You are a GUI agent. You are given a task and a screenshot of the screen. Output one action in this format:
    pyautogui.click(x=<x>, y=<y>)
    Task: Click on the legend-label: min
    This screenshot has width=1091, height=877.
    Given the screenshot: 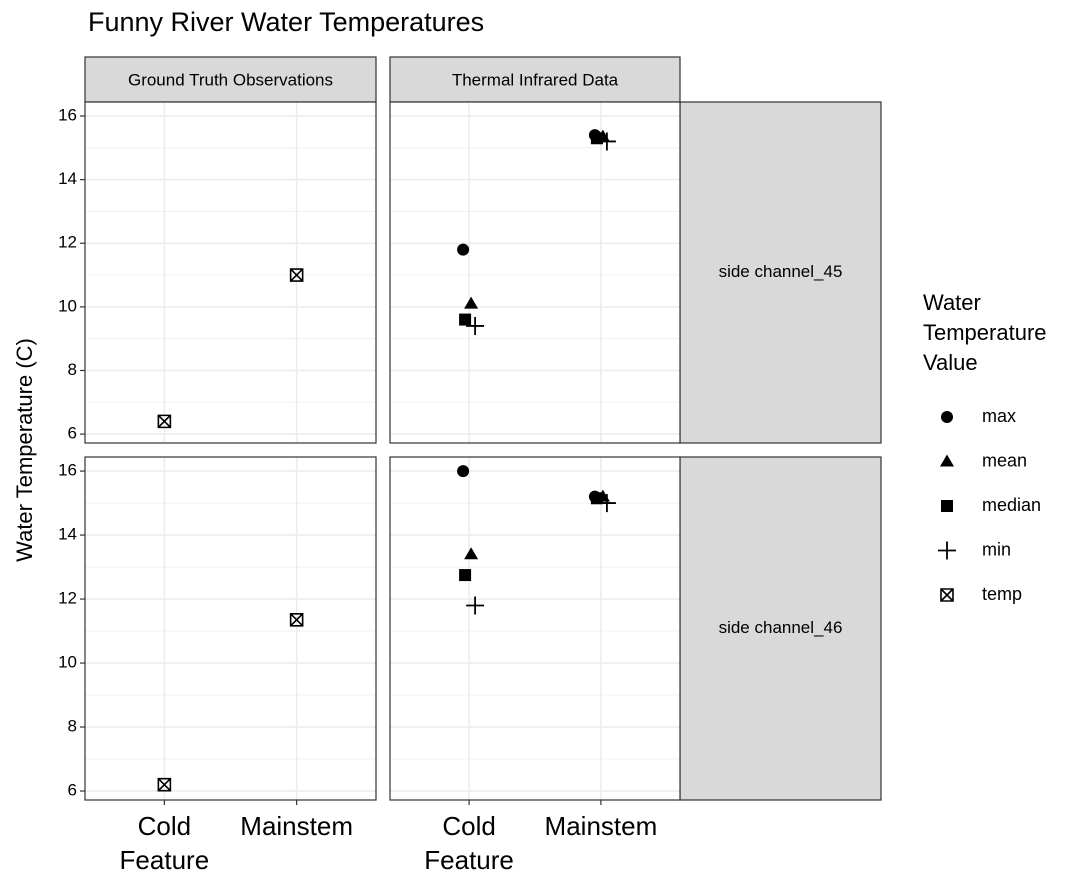 What is the action you would take?
    pyautogui.click(x=996, y=549)
    